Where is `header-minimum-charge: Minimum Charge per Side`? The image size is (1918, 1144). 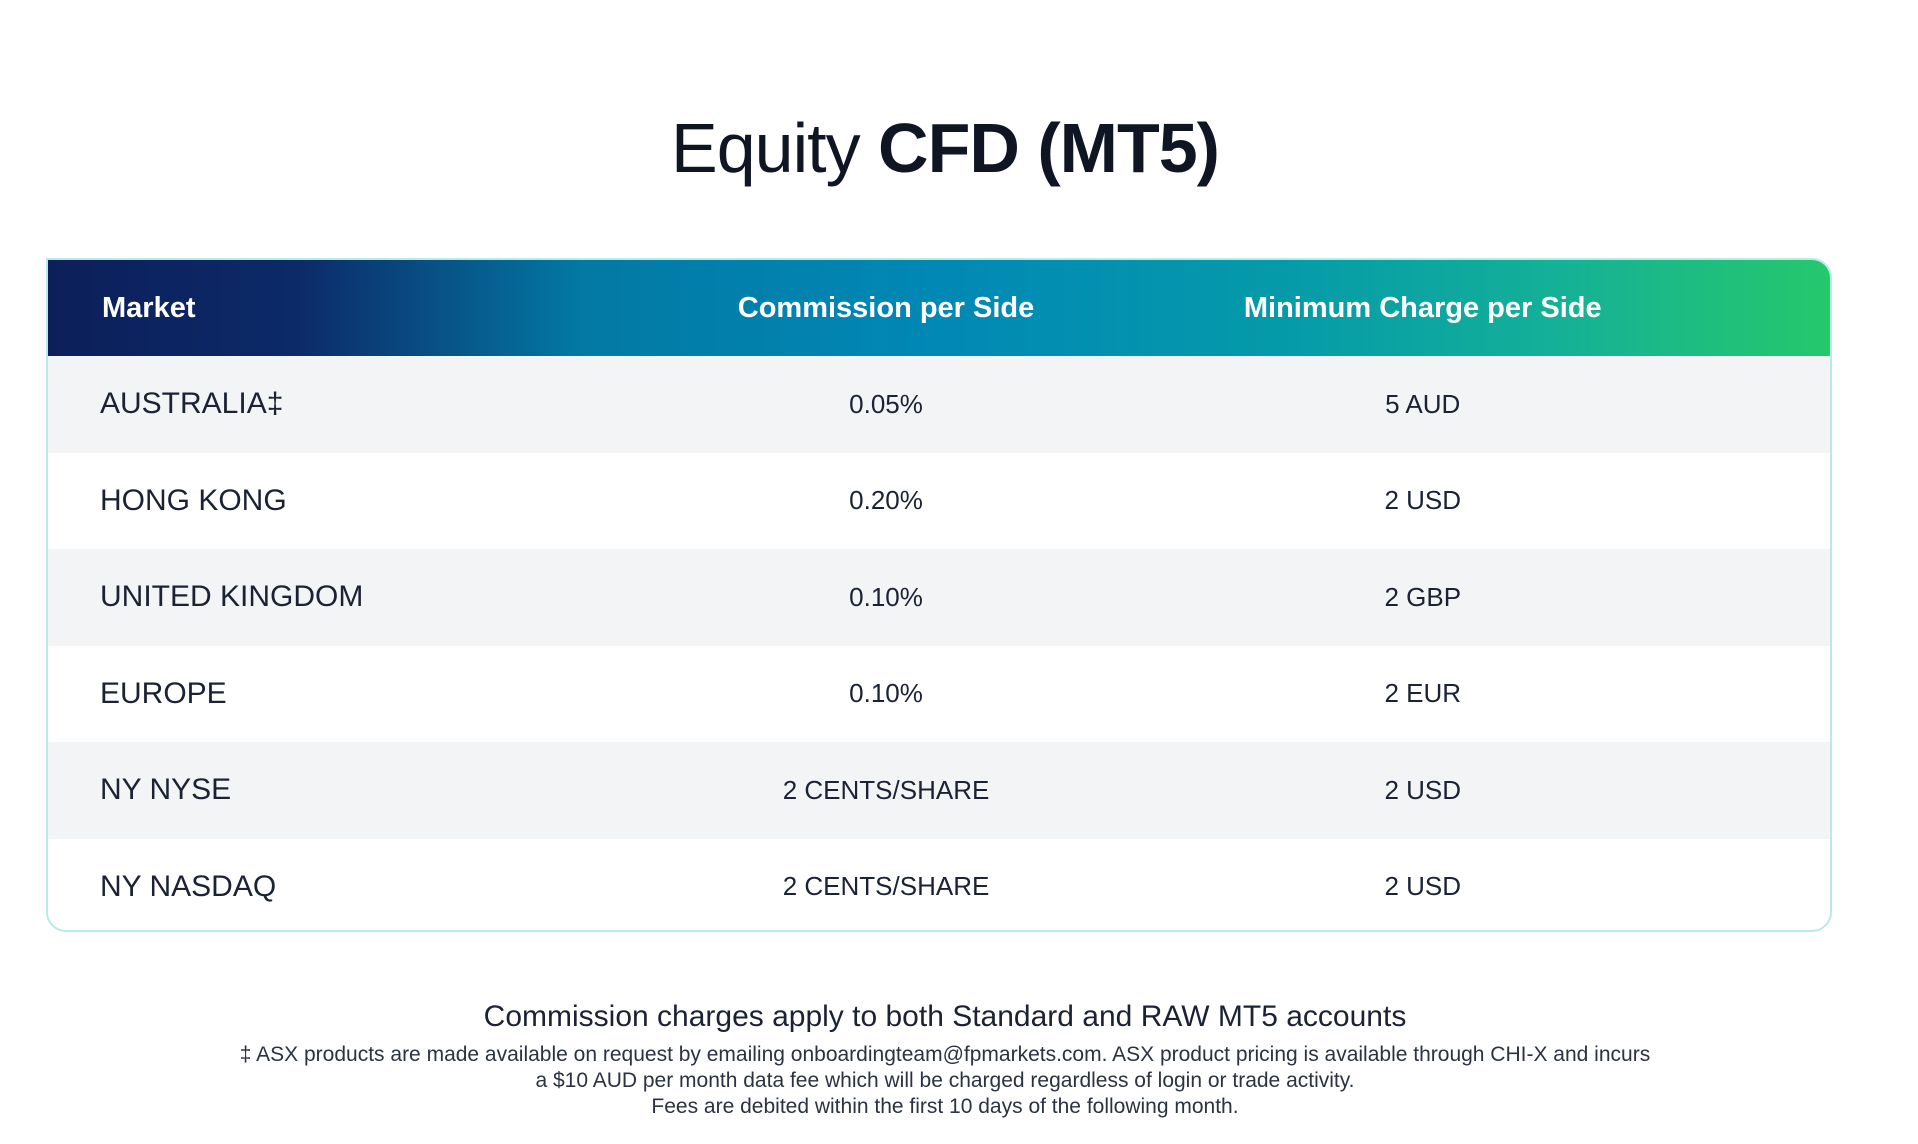
header-minimum-charge: Minimum Charge per Side is located at coordinates (1422, 307).